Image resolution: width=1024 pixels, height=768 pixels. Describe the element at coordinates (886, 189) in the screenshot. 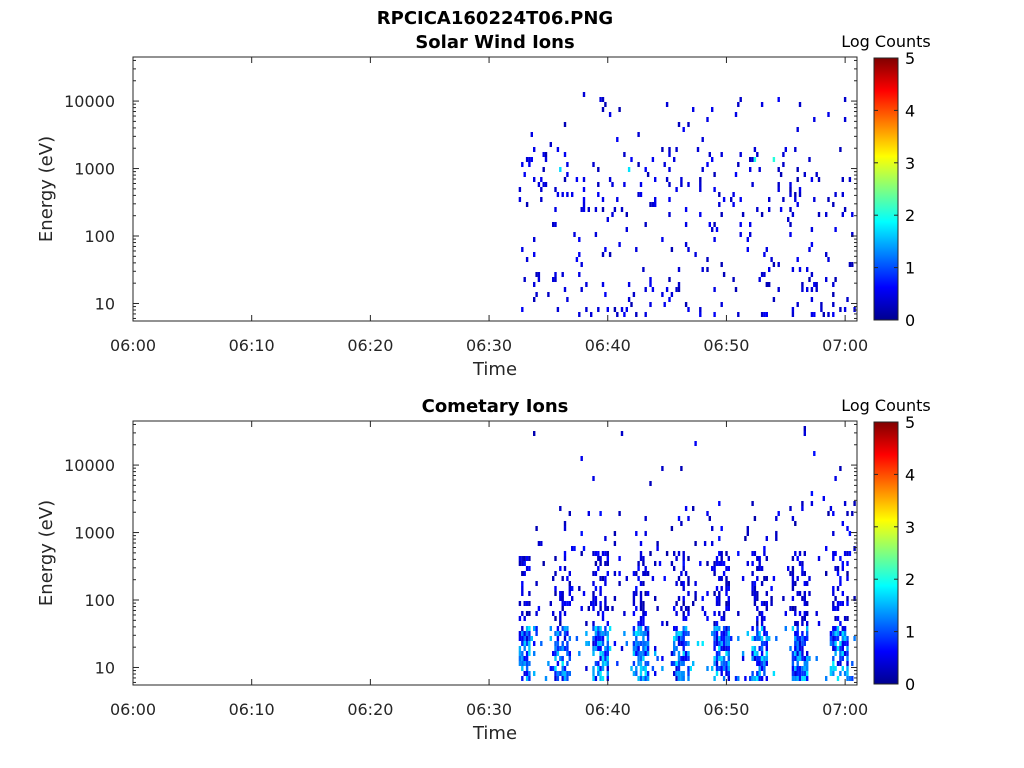

I see `colorbar-solar-wind` at that location.